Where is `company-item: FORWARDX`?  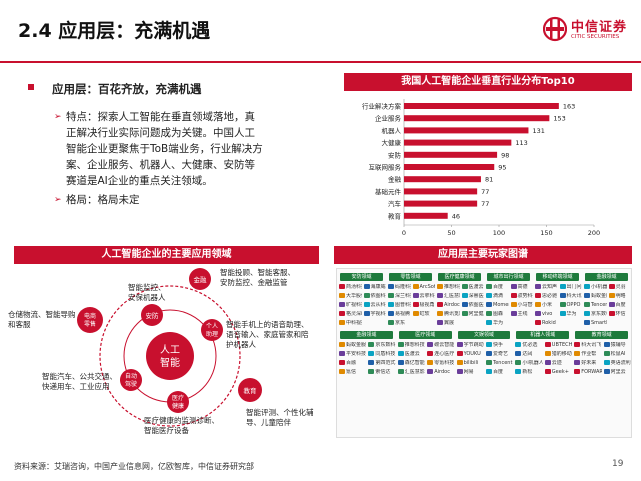
company-item: FORWARDX is located at coordinates (588, 372).